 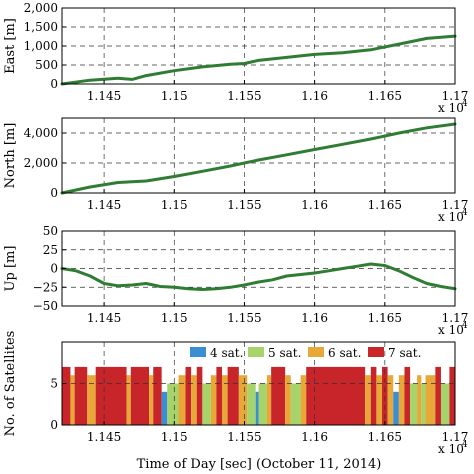 What do you see at coordinates (54, 384) in the screenshot?
I see `y-tick-label-2: 5` at bounding box center [54, 384].